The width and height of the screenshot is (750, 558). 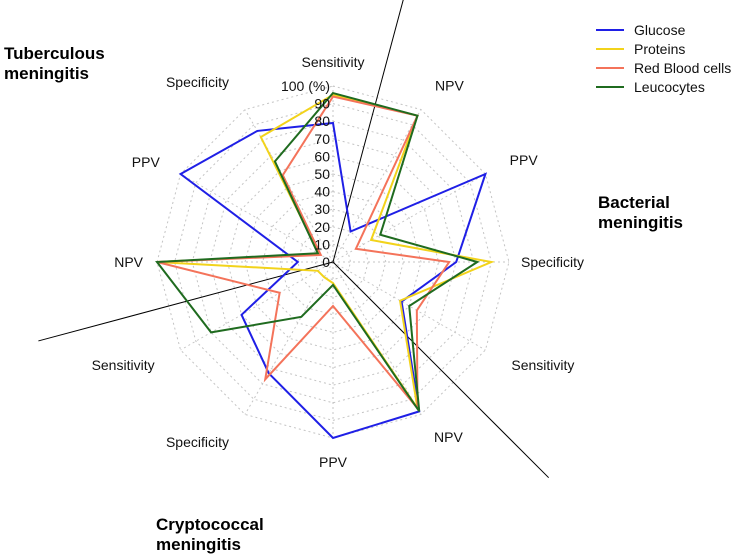 I want to click on tick-label: 10, so click(x=322, y=244).